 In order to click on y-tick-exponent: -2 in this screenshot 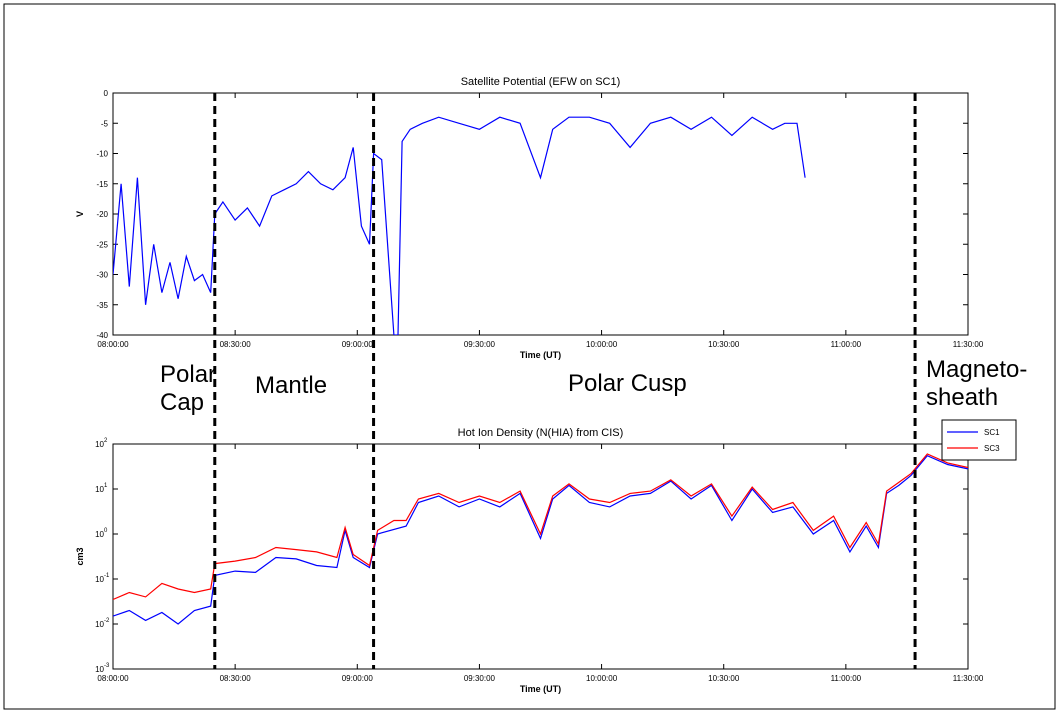, I will do `click(107, 621)`.